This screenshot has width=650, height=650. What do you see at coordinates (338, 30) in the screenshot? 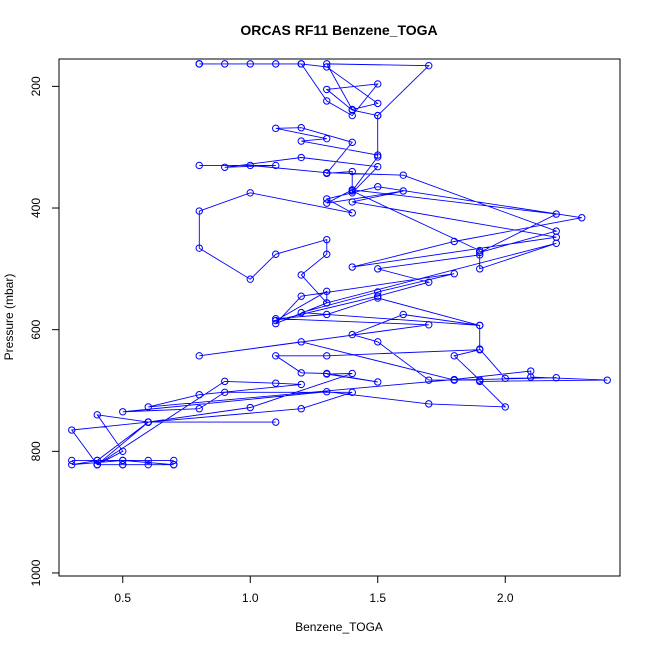
I see `chart-title: ORCAS RF11 Benzene_TOGA` at bounding box center [338, 30].